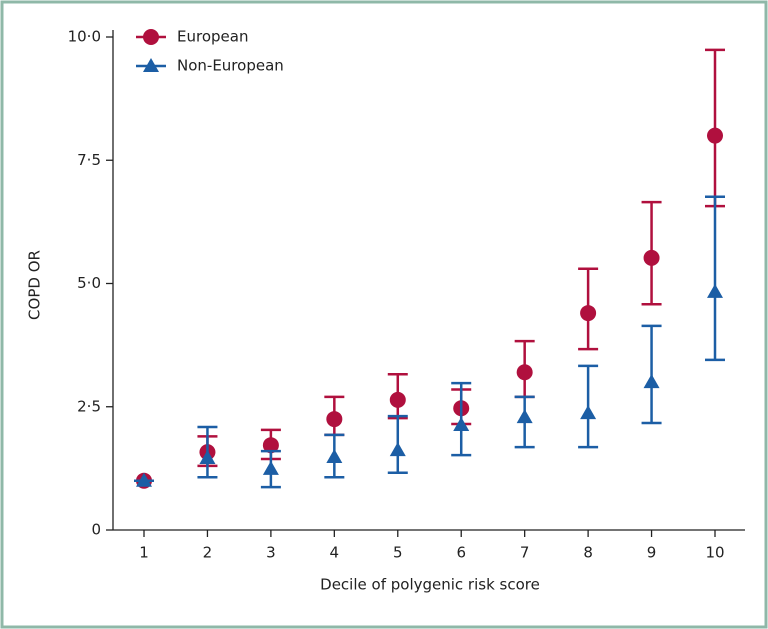 The width and height of the screenshot is (768, 629). Describe the element at coordinates (89, 283) in the screenshot. I see `y-tick-label: 5·0` at that location.